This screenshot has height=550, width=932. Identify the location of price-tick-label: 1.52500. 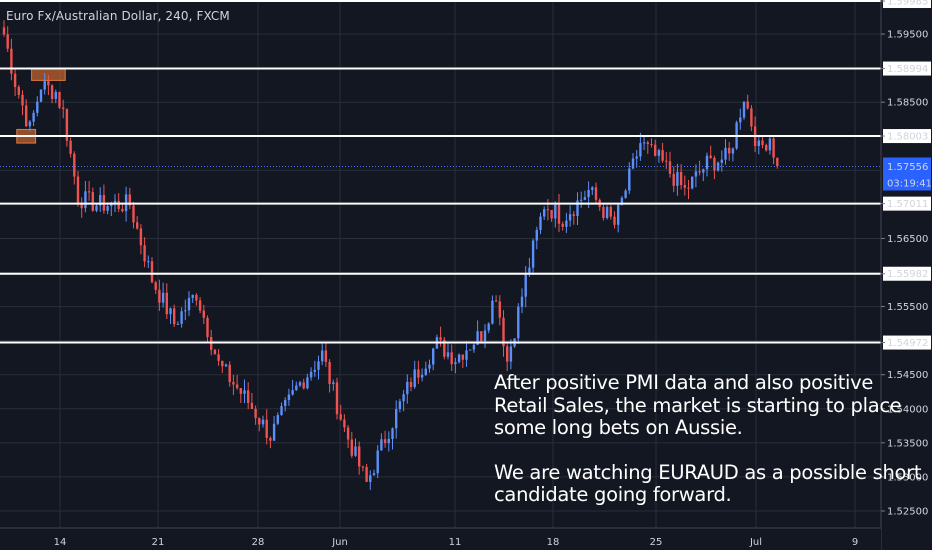
(907, 511).